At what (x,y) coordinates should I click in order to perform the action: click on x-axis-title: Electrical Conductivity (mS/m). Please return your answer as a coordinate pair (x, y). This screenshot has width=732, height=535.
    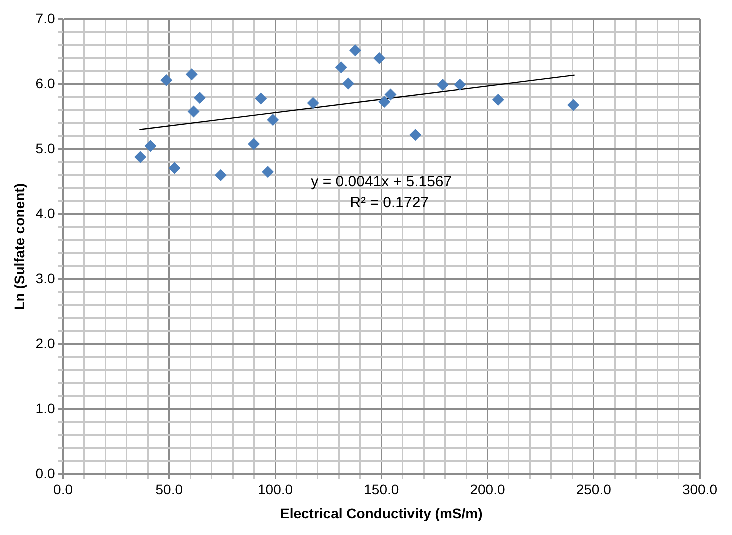
    Looking at the image, I should click on (381, 513).